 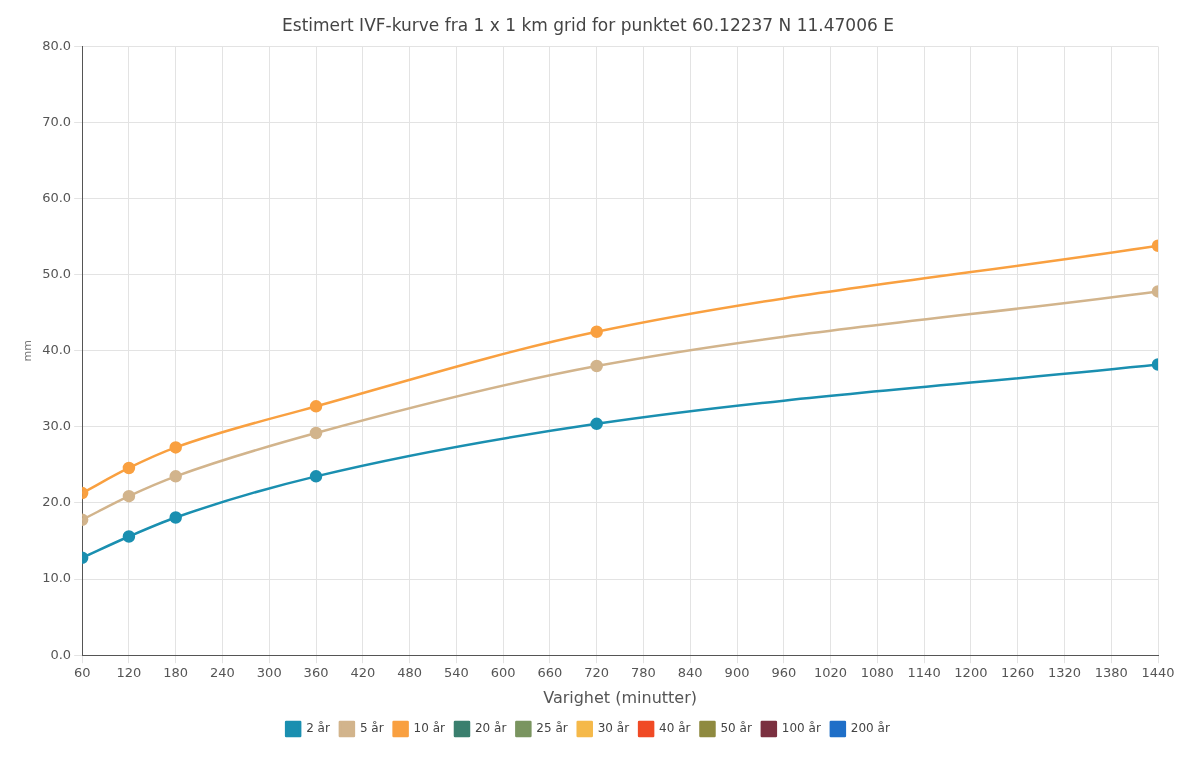 I want to click on x-tick-label: 900, so click(x=737, y=673).